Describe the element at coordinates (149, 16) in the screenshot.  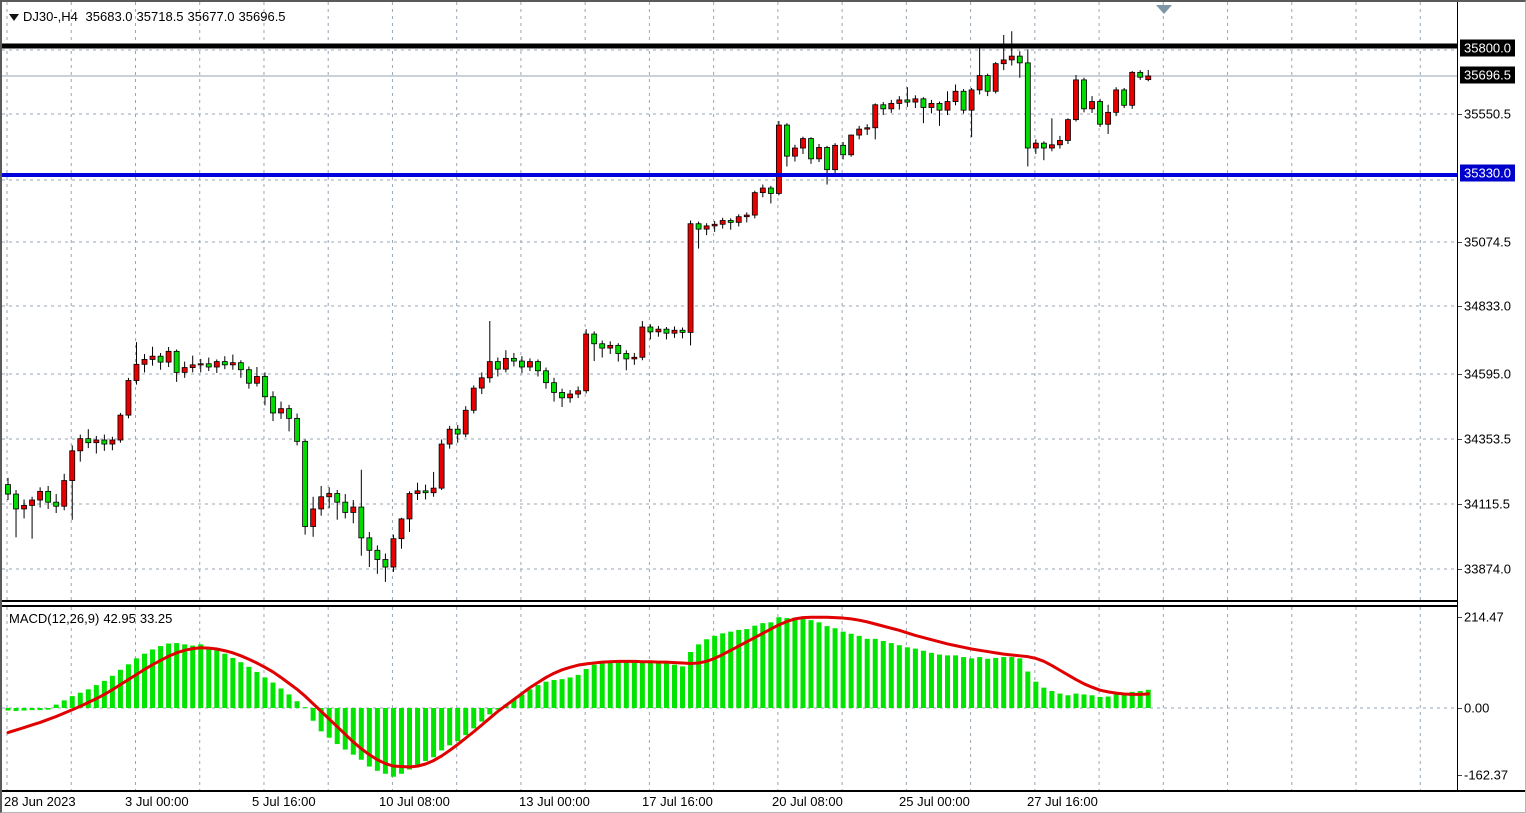
I see `chart-title: DJ30-,H4 35683.0 35718.5 35677.0 35696.5` at that location.